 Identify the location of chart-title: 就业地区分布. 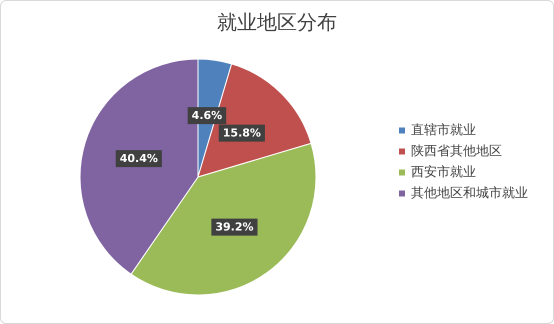
(277, 22).